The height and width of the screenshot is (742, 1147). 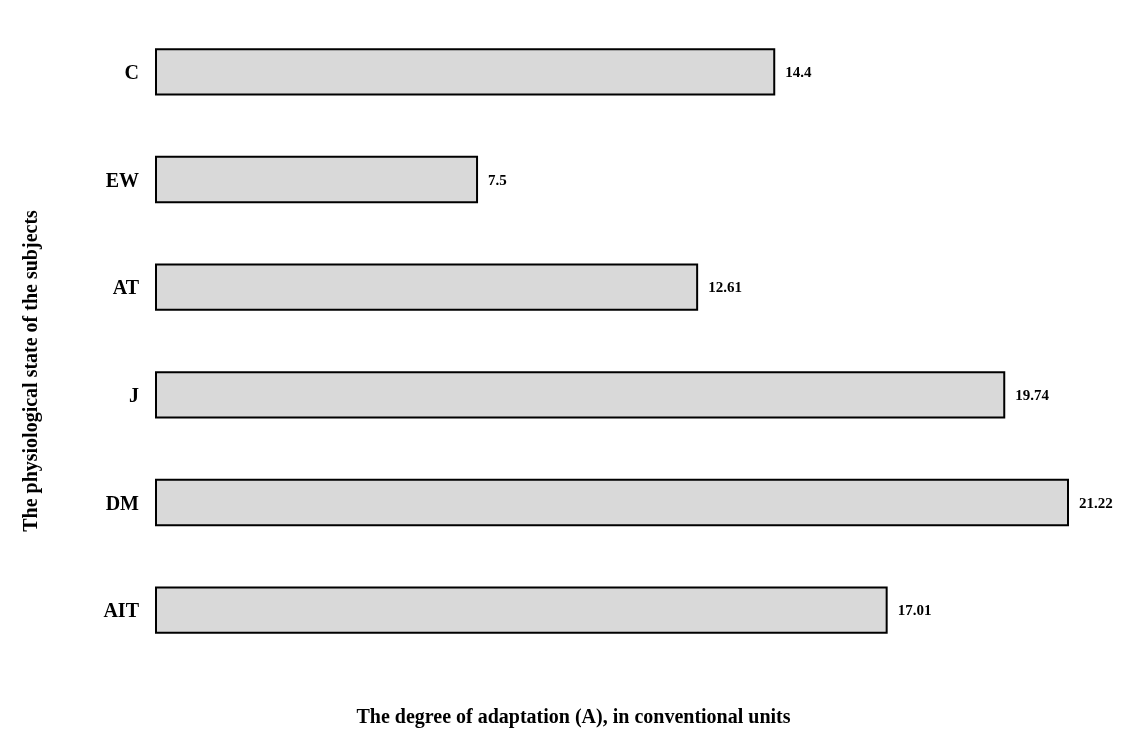 What do you see at coordinates (122, 502) in the screenshot?
I see `y-tick-label: DM` at bounding box center [122, 502].